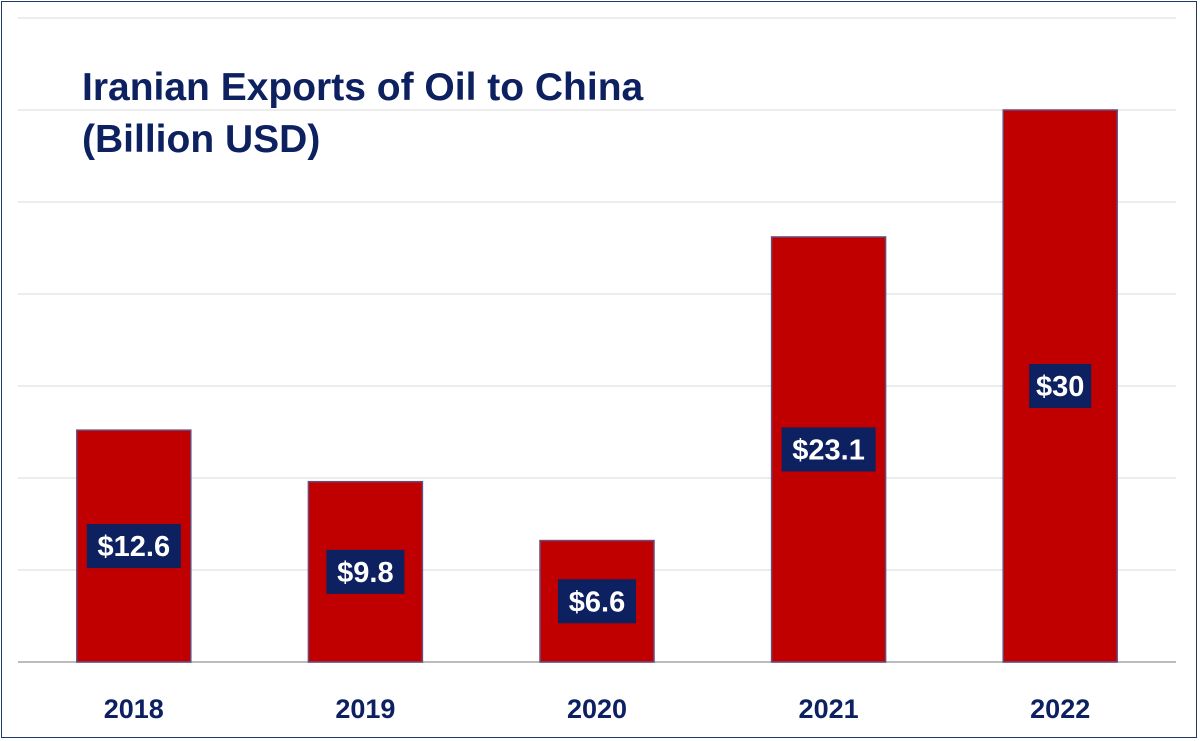  Describe the element at coordinates (363, 87) in the screenshot. I see `chart-title-line-1: Iranian Exports of Oil to China` at that location.